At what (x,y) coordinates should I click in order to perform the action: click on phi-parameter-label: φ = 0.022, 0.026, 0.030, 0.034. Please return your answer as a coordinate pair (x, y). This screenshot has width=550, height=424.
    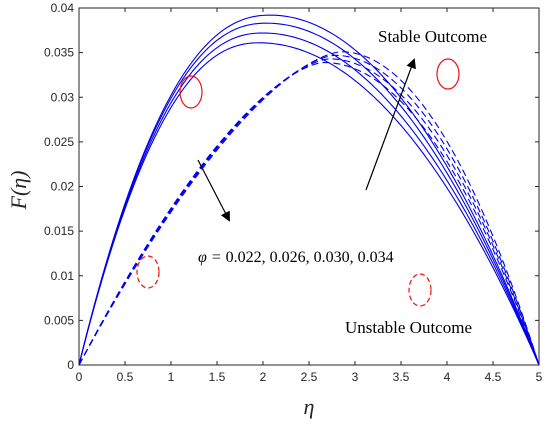
    Looking at the image, I should click on (296, 257).